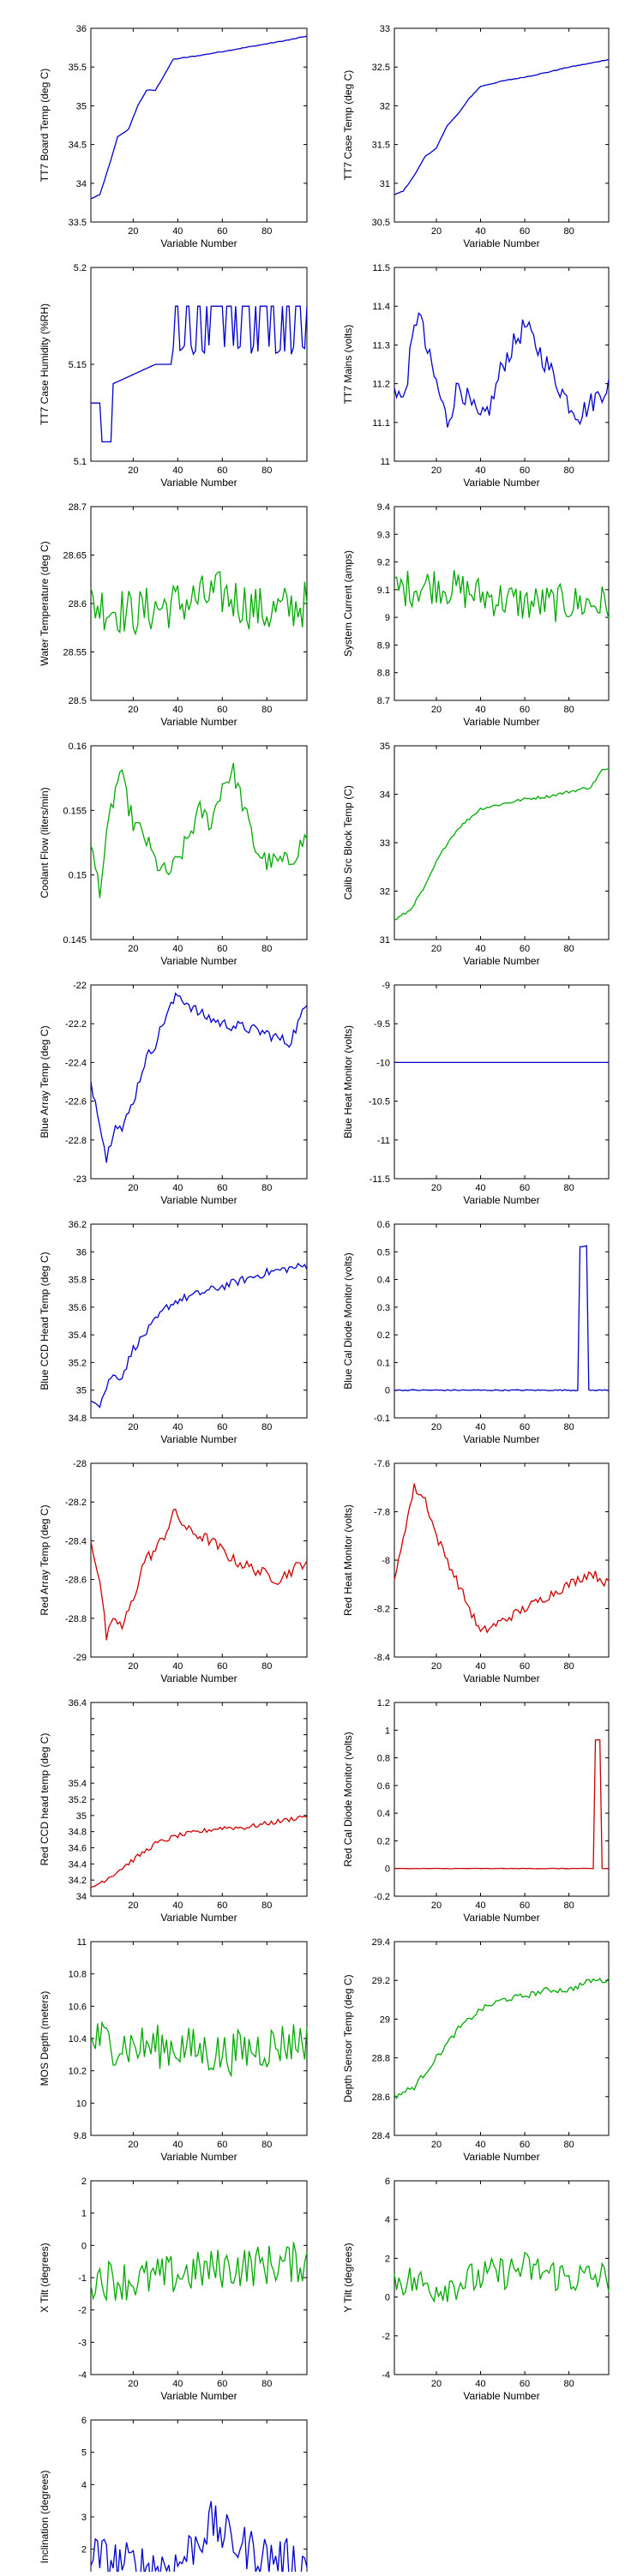 This screenshot has width=643, height=2576. Describe the element at coordinates (383, 1308) in the screenshot. I see `y-tick-label: 0.3` at that location.